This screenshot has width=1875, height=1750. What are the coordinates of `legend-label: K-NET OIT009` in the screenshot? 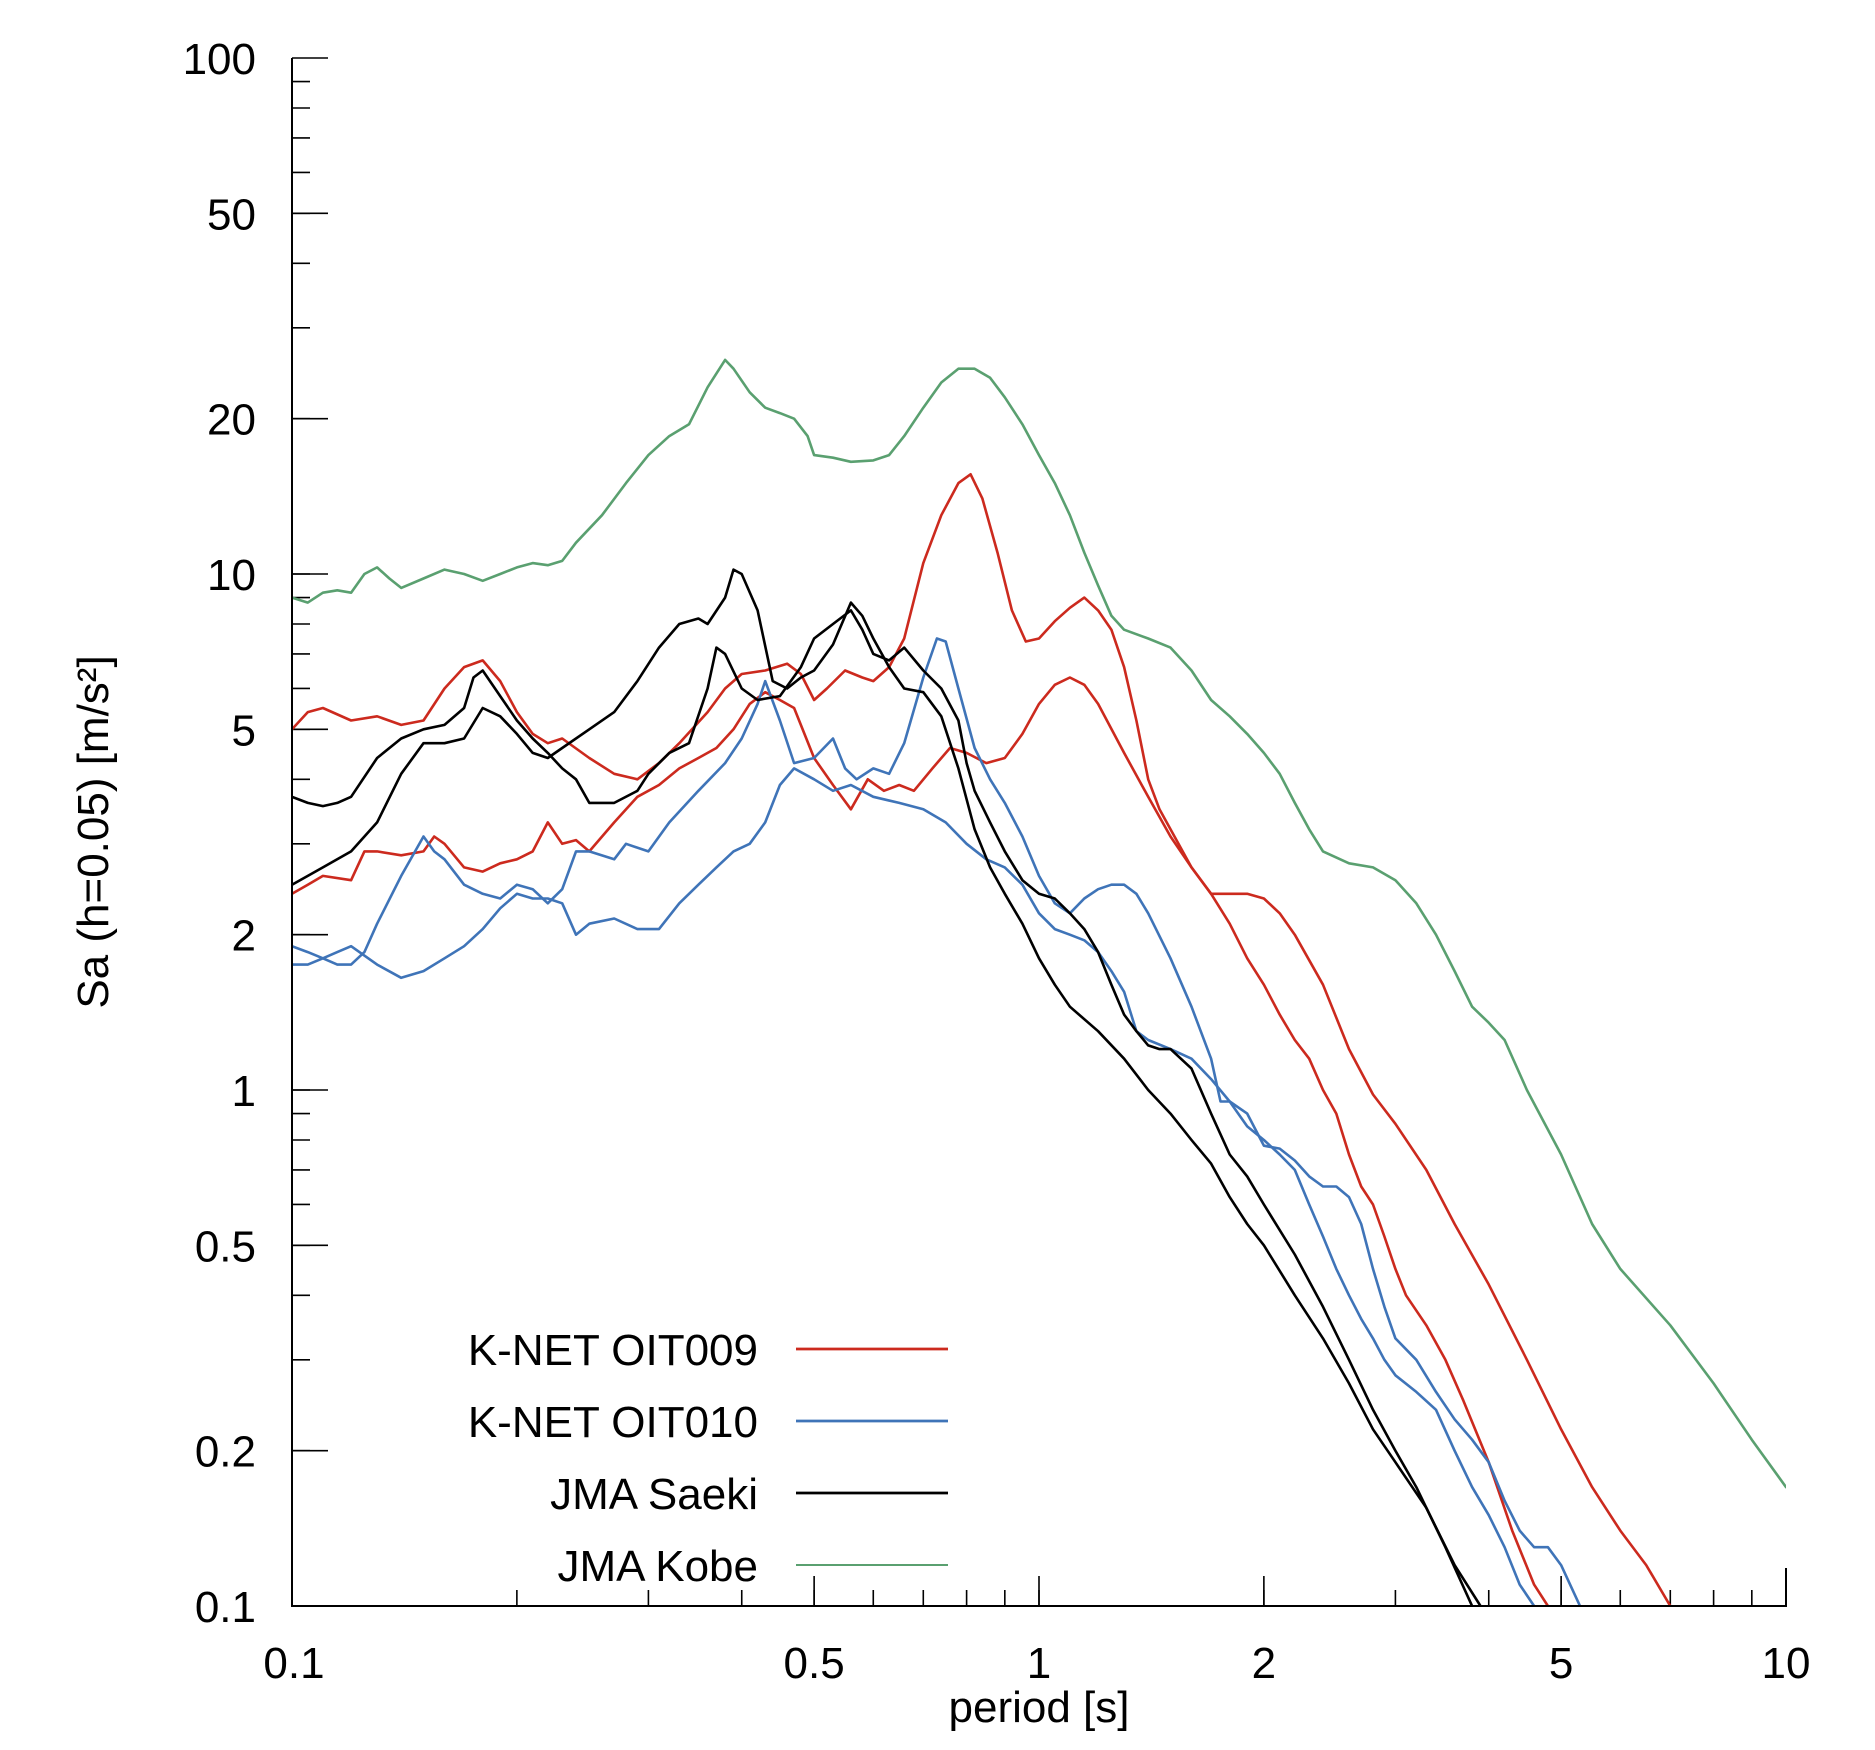 It's located at (613, 1350).